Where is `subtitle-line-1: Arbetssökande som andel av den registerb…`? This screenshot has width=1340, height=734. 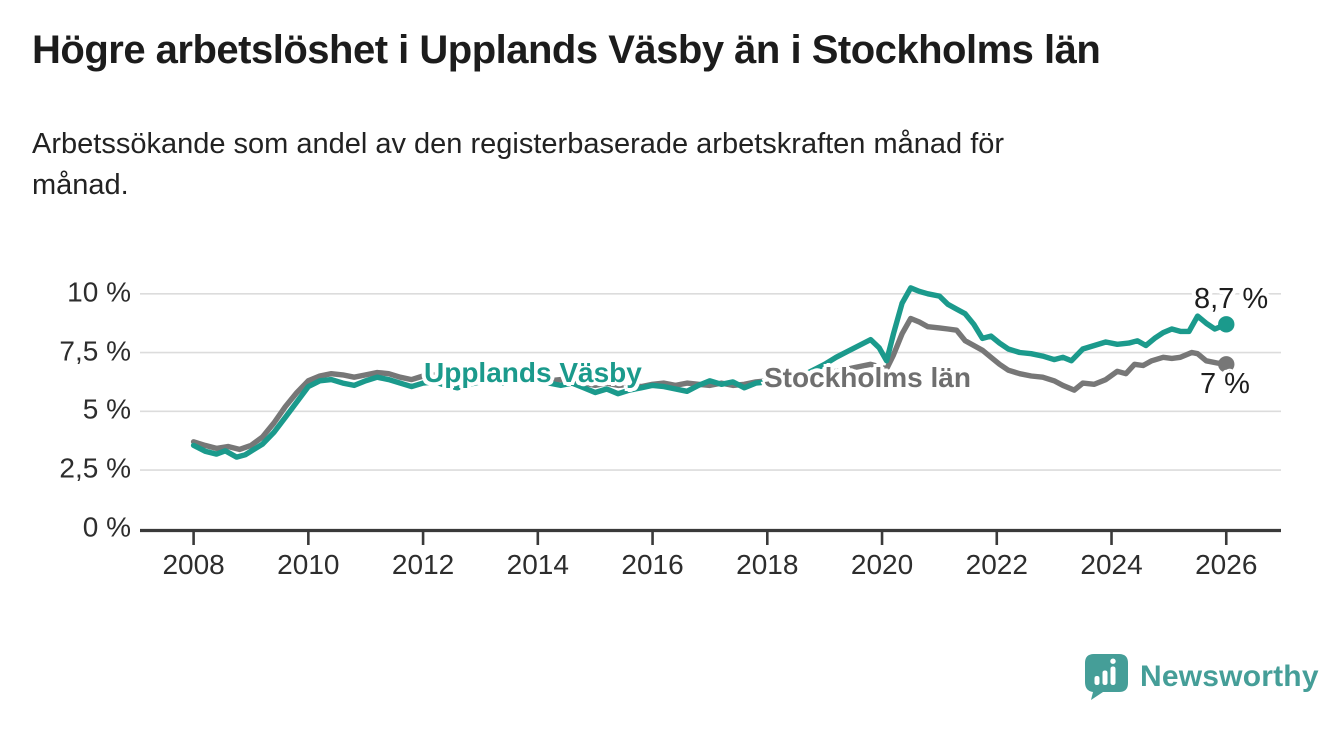 subtitle-line-1: Arbetssökande som andel av den registerb… is located at coordinates (518, 144).